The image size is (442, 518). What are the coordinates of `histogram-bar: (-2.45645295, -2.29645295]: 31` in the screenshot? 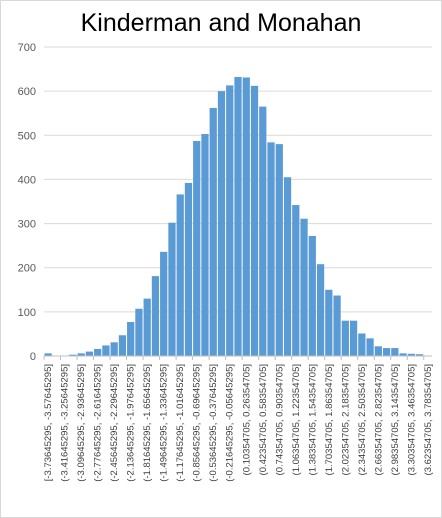 It's located at (114, 349).